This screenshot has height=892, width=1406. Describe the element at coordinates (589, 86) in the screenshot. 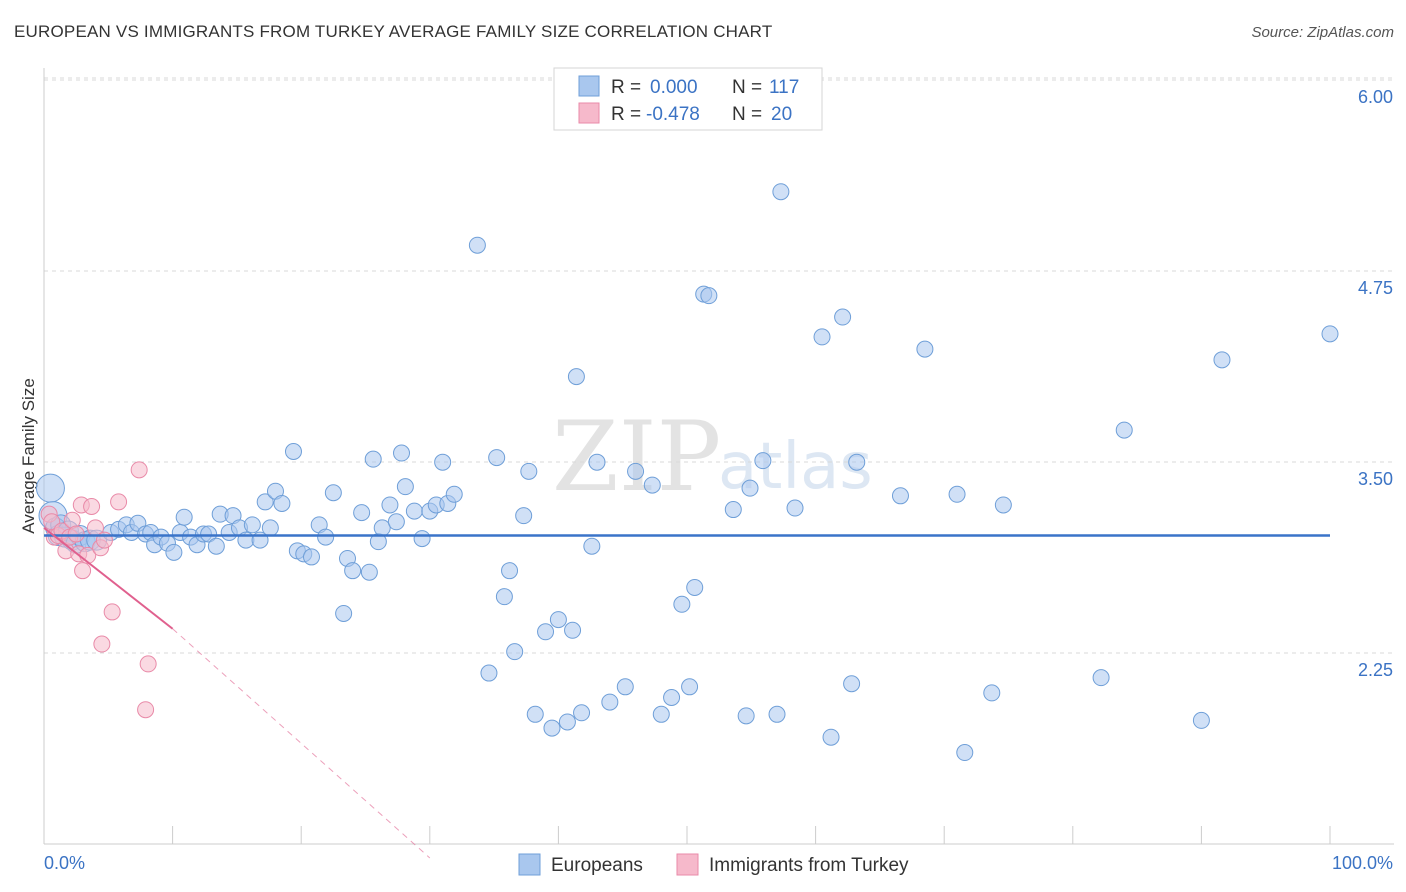

I see `stats-swatch-europeans` at that location.